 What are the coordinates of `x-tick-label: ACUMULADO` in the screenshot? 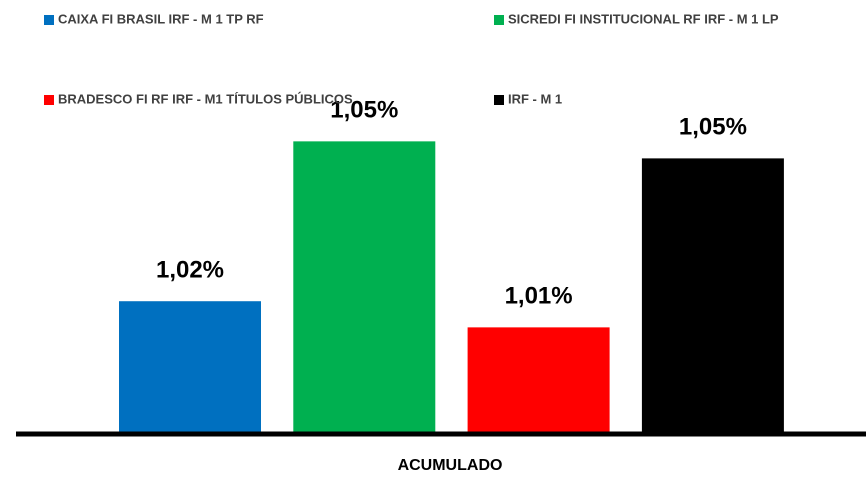 It's located at (450, 465).